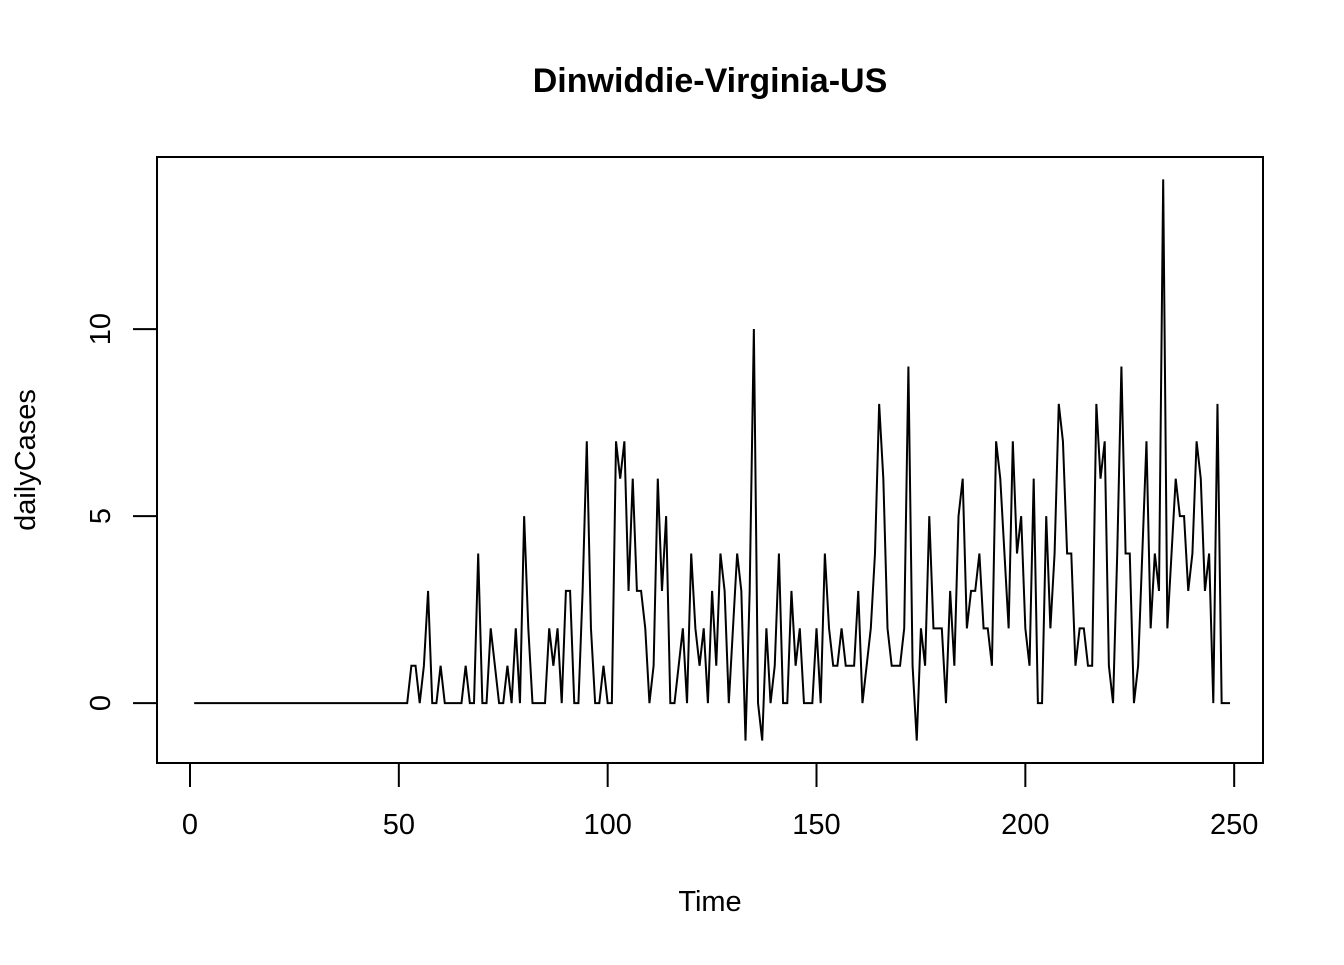 The width and height of the screenshot is (1344, 965). Describe the element at coordinates (1025, 825) in the screenshot. I see `x-tick-label: 200` at that location.